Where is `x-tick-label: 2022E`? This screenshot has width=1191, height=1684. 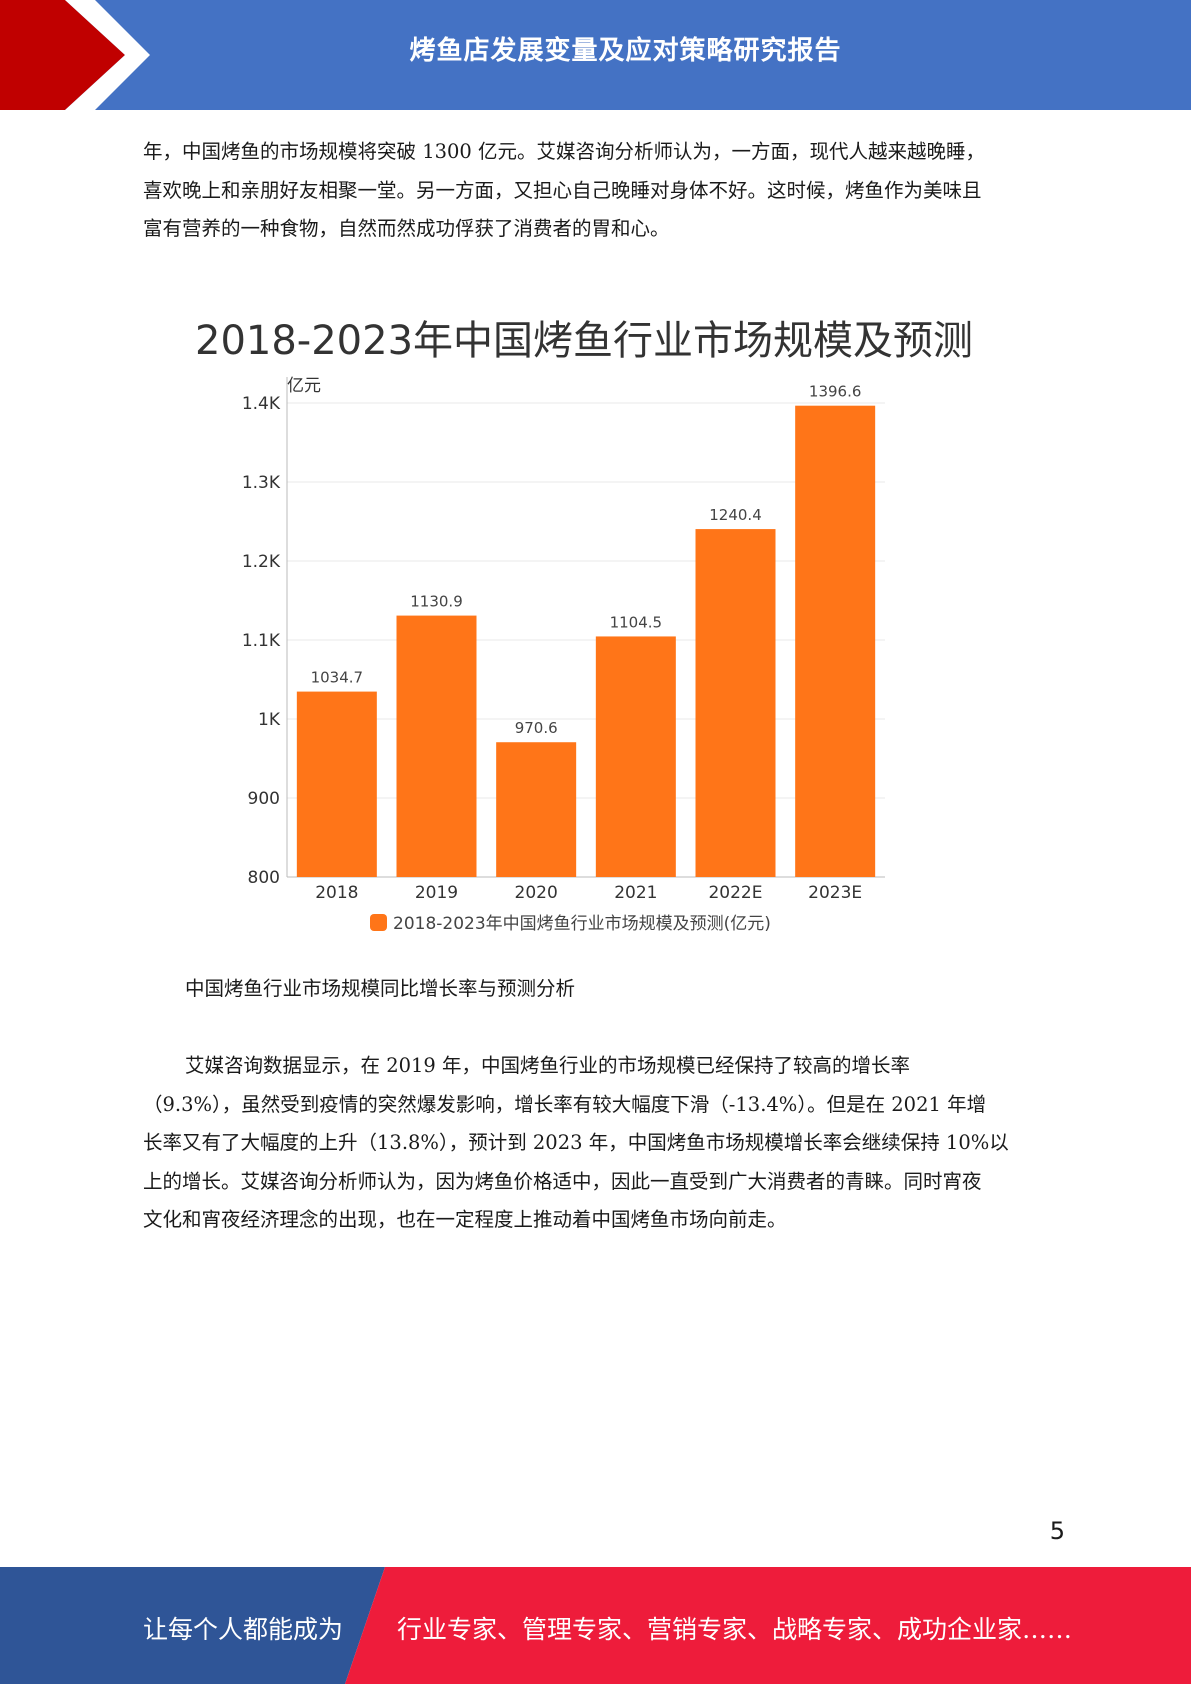 x-tick-label: 2022E is located at coordinates (735, 893).